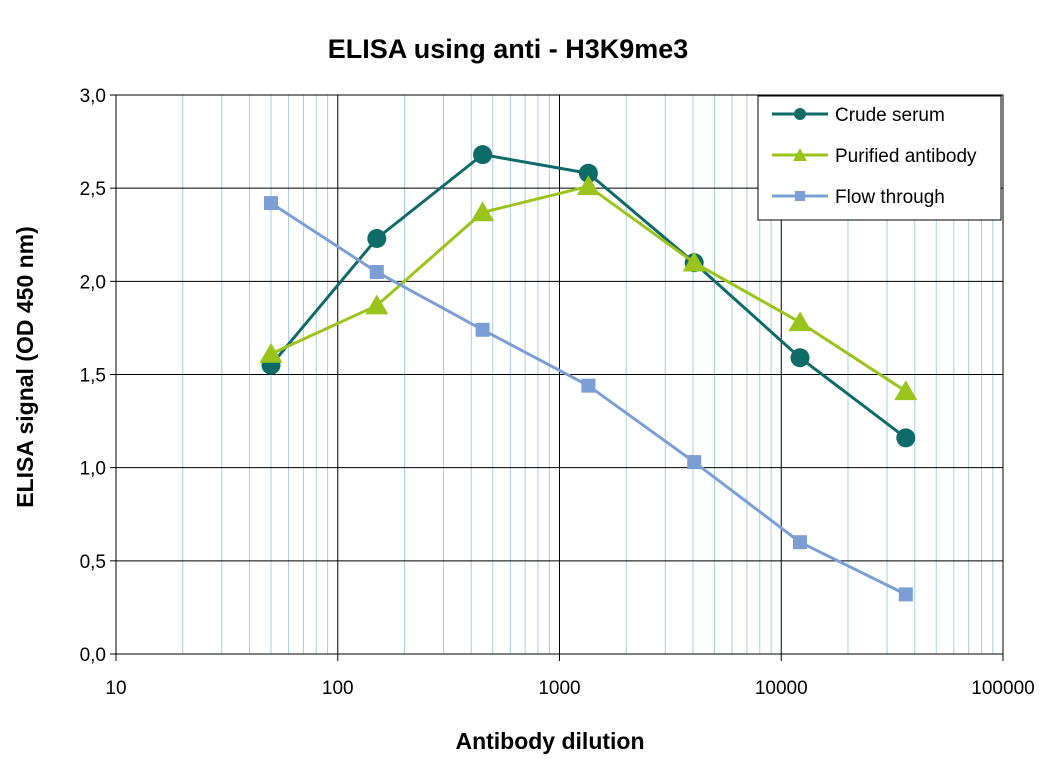 Image resolution: width=1056 pixels, height=764 pixels. What do you see at coordinates (93, 655) in the screenshot?
I see `y-tick-label: 0,0` at bounding box center [93, 655].